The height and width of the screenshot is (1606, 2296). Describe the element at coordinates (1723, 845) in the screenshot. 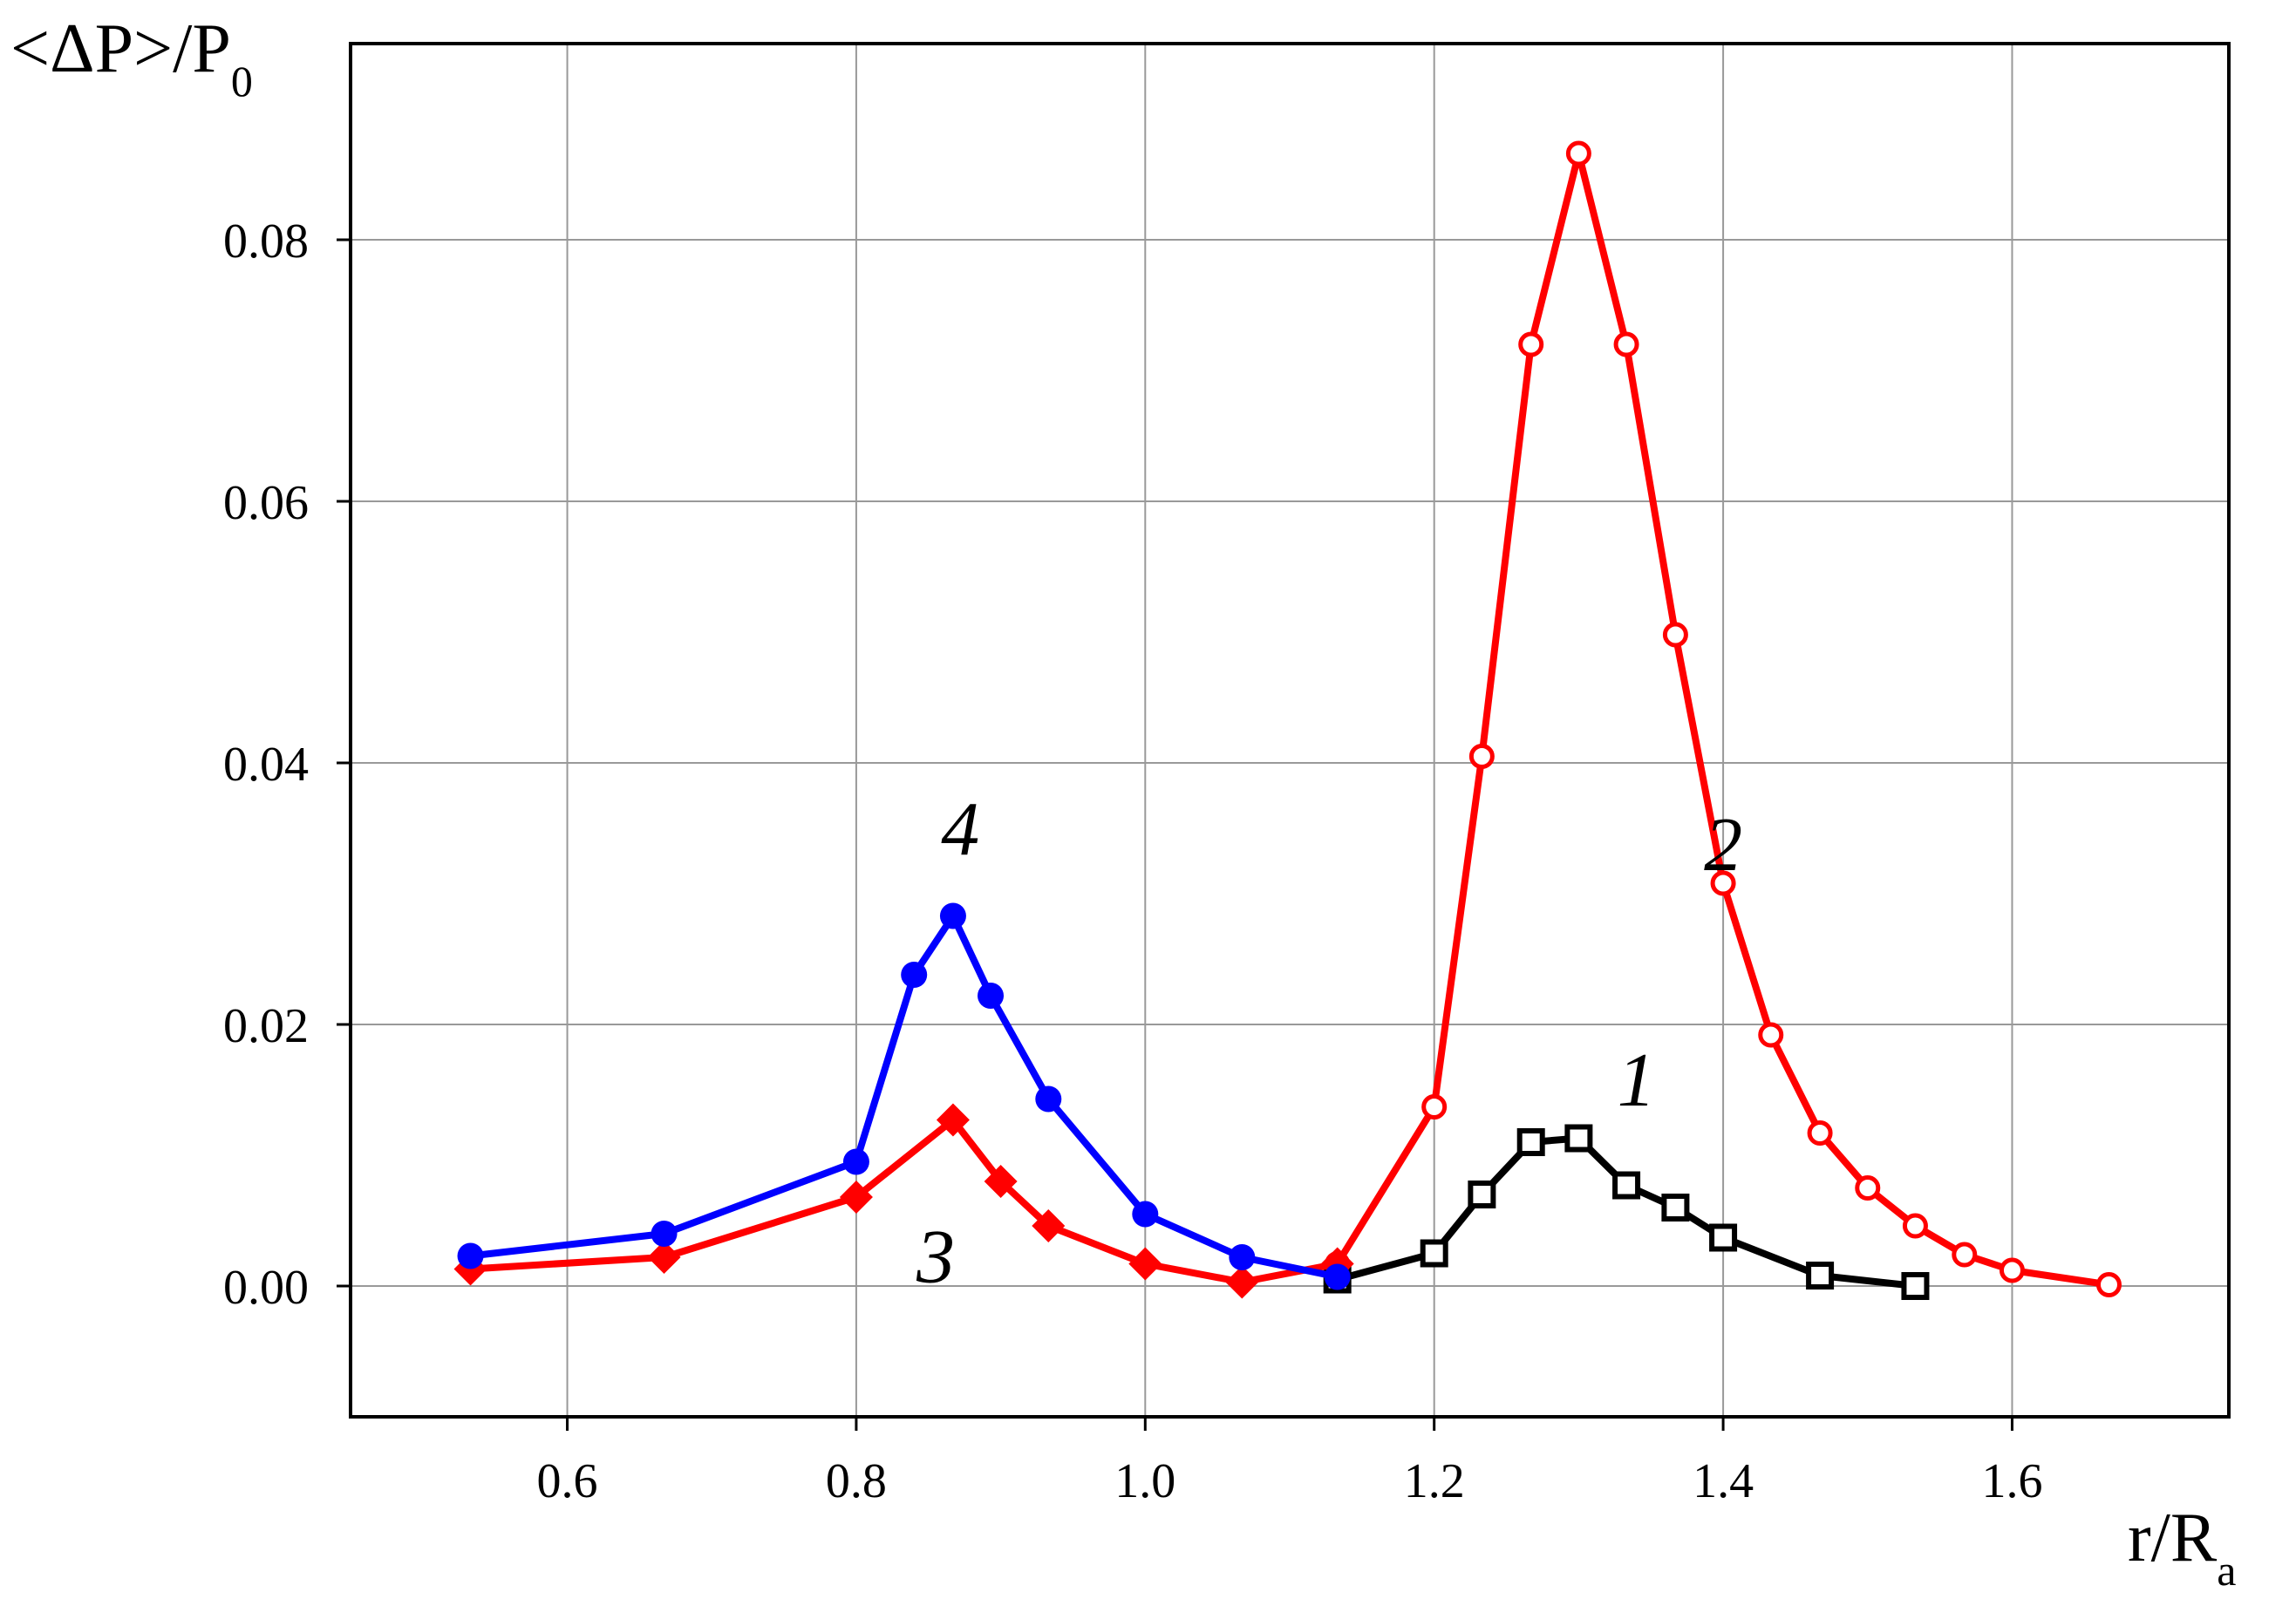

I see `curve-label-2: 2` at that location.